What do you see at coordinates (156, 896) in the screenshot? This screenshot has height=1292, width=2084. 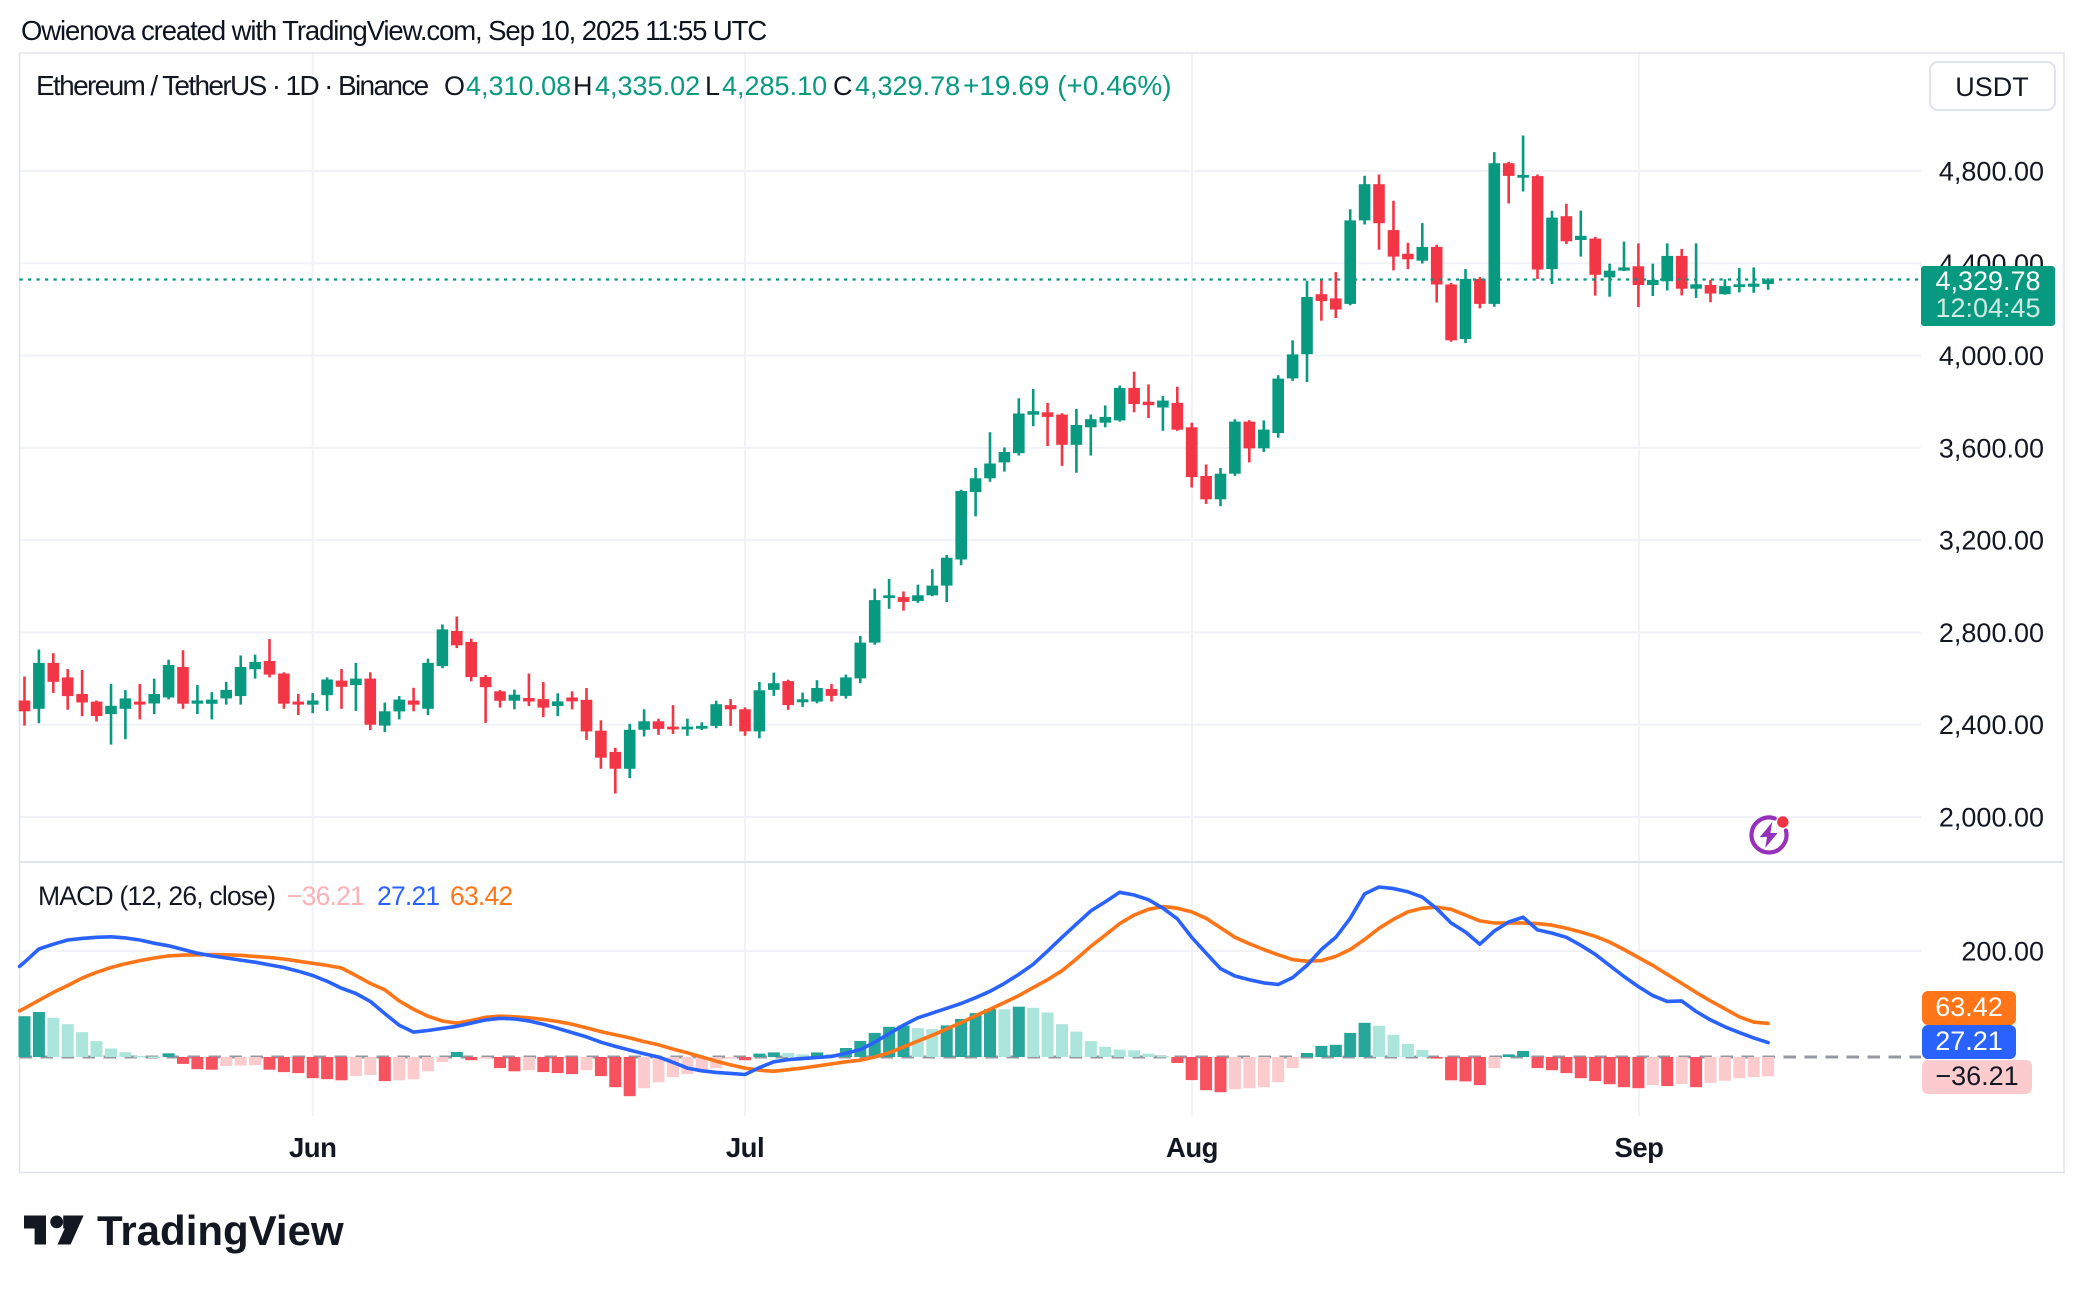 I see `svg-text: MACD (12, 26, close)` at bounding box center [156, 896].